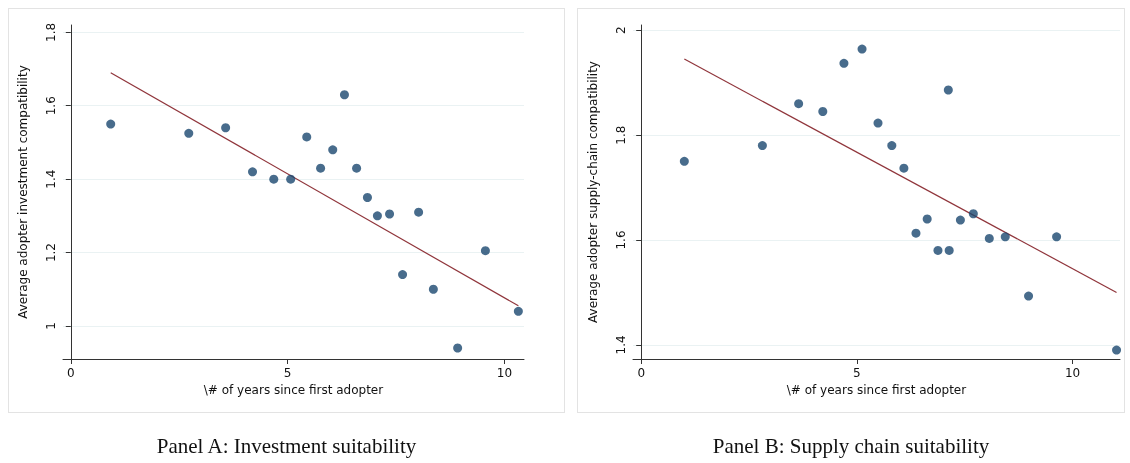 This screenshot has height=463, width=1130. Describe the element at coordinates (593, 192) in the screenshot. I see `y-axis-title: Average adopter supply-chain compatibility` at that location.